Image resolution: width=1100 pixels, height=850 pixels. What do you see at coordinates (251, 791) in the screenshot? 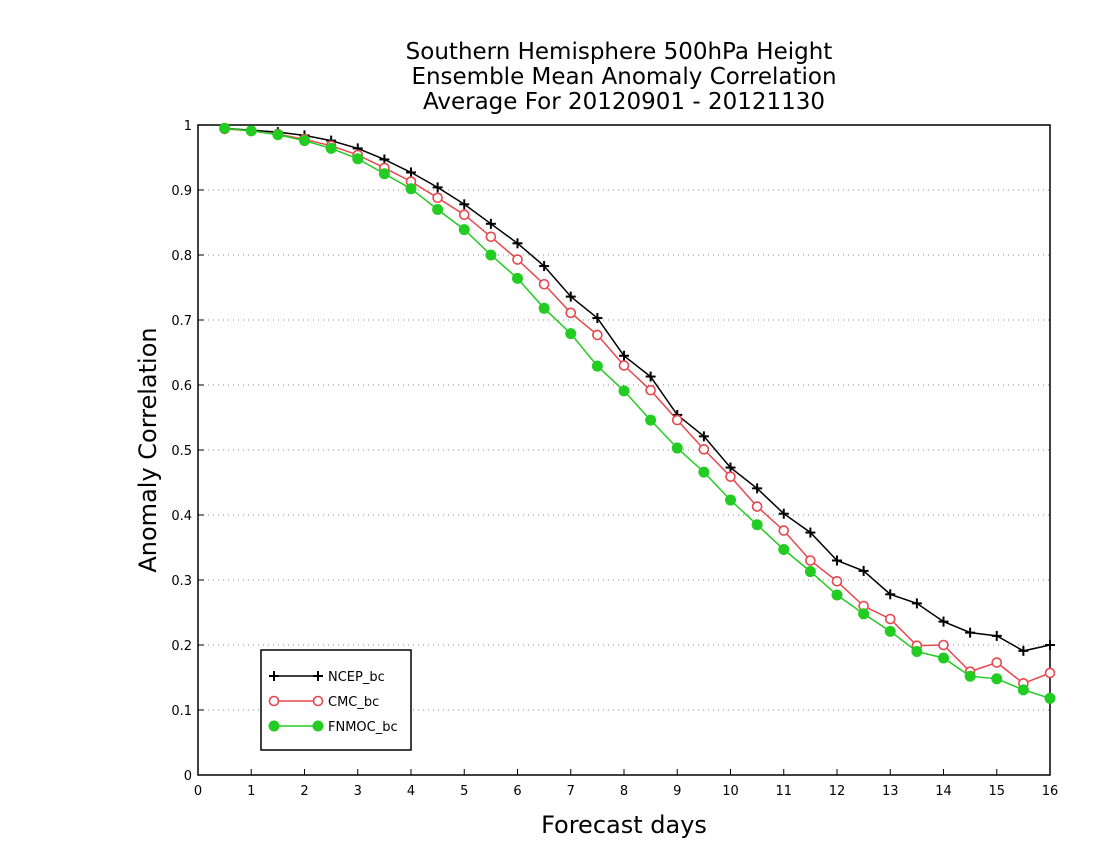
I see `x-tick-label: 1` at bounding box center [251, 791].